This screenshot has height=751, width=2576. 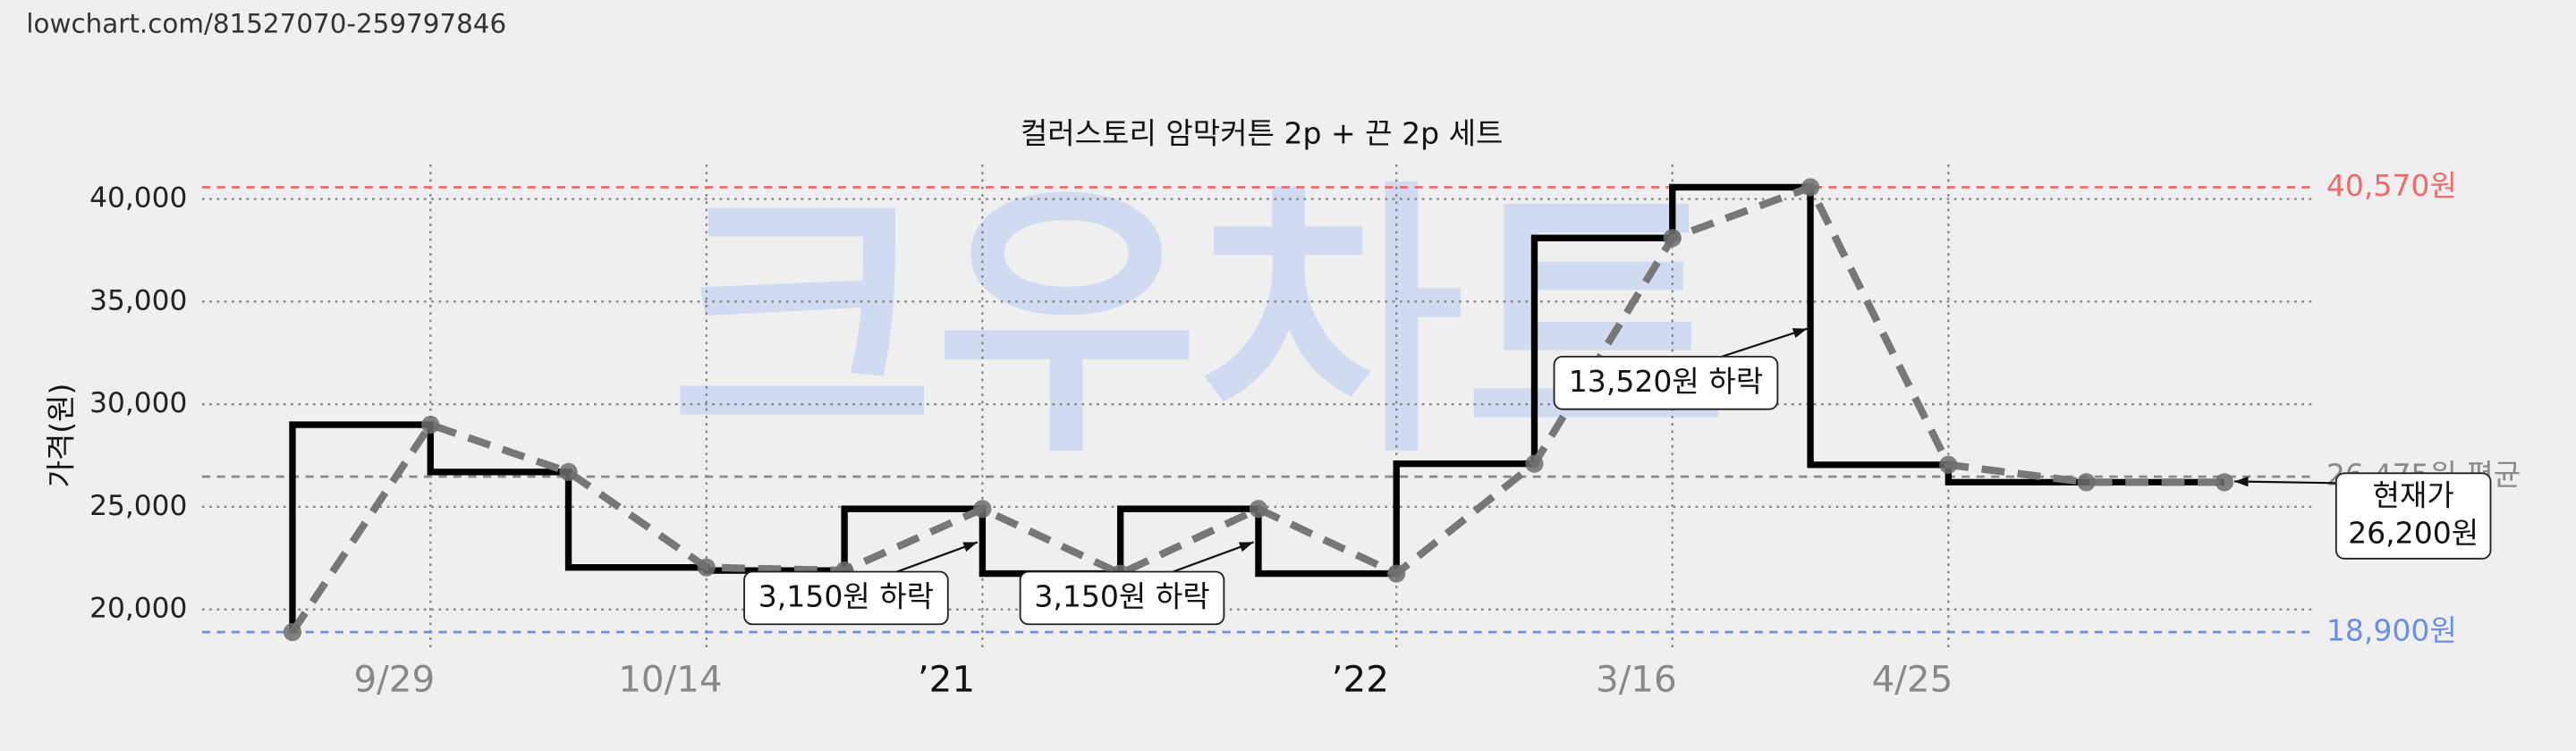 I want to click on x-tick-label: ’22, so click(x=1360, y=679).